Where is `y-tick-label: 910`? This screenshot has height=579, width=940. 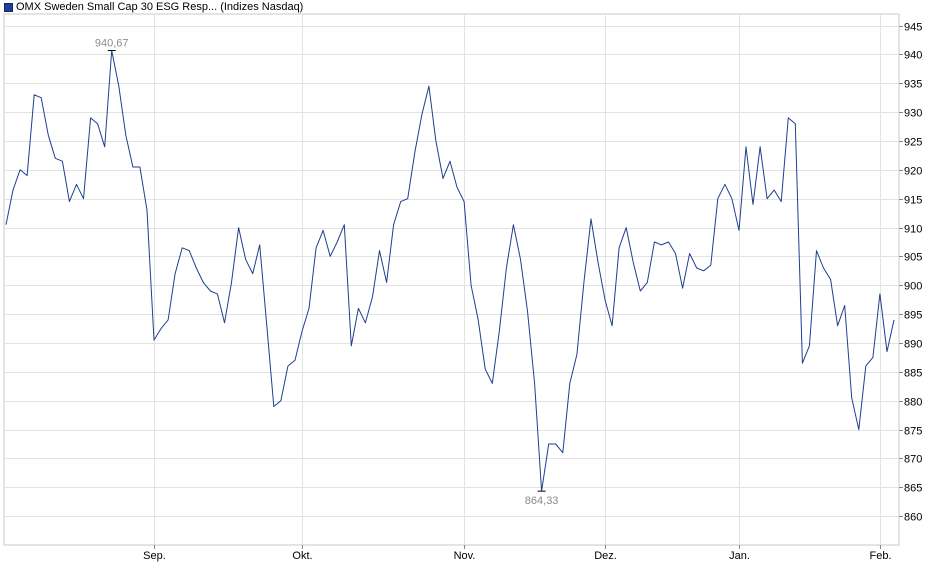
y-tick-label: 910 is located at coordinates (913, 230).